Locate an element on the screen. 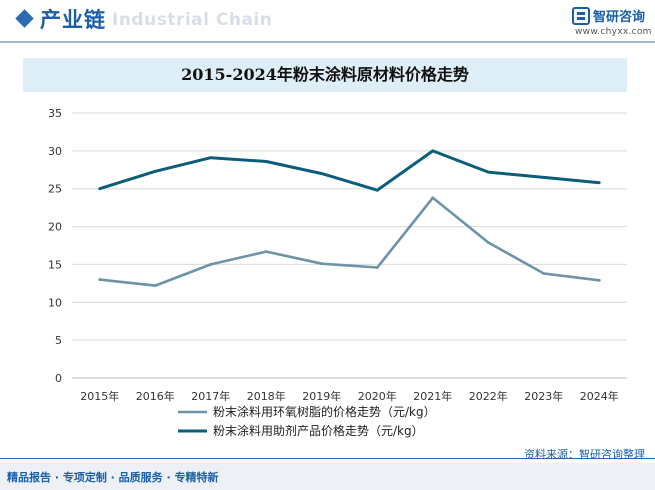 This screenshot has width=655, height=490. x-tick-label: 2015年 is located at coordinates (99, 396).